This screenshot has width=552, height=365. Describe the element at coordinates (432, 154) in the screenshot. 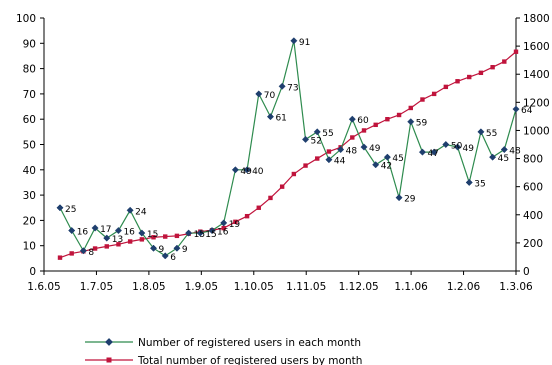

I see `monthly-data-label: 47` at that location.